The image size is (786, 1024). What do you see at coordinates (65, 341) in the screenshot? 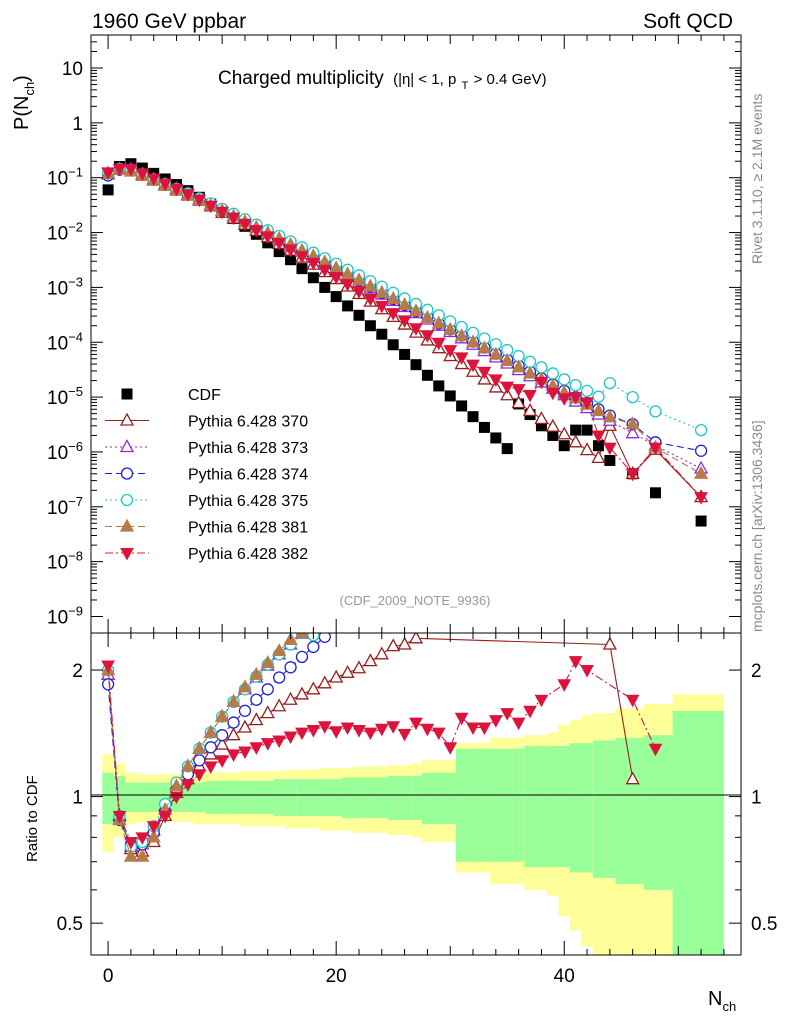
I see `y-tick-label: 10⁻⁴` at bounding box center [65, 341].